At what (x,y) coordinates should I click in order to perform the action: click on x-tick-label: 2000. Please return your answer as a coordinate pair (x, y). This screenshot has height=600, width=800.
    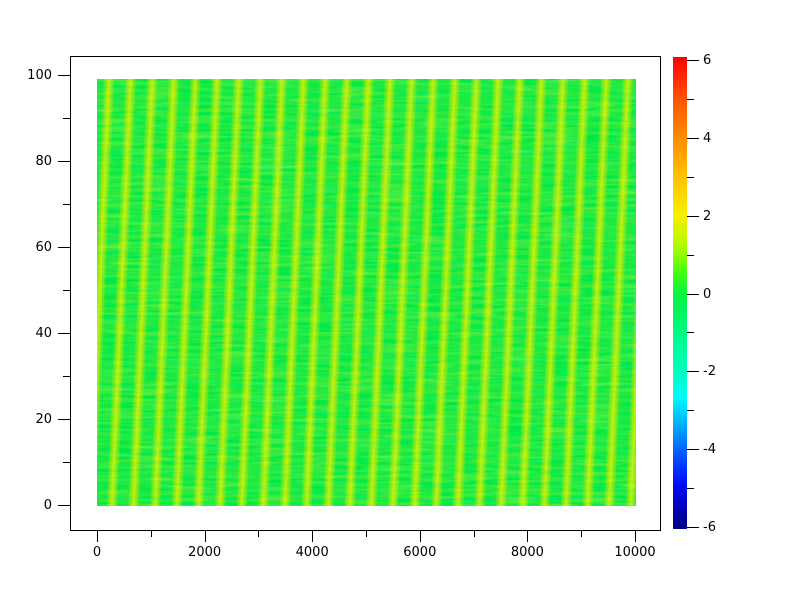
    Looking at the image, I should click on (205, 552).